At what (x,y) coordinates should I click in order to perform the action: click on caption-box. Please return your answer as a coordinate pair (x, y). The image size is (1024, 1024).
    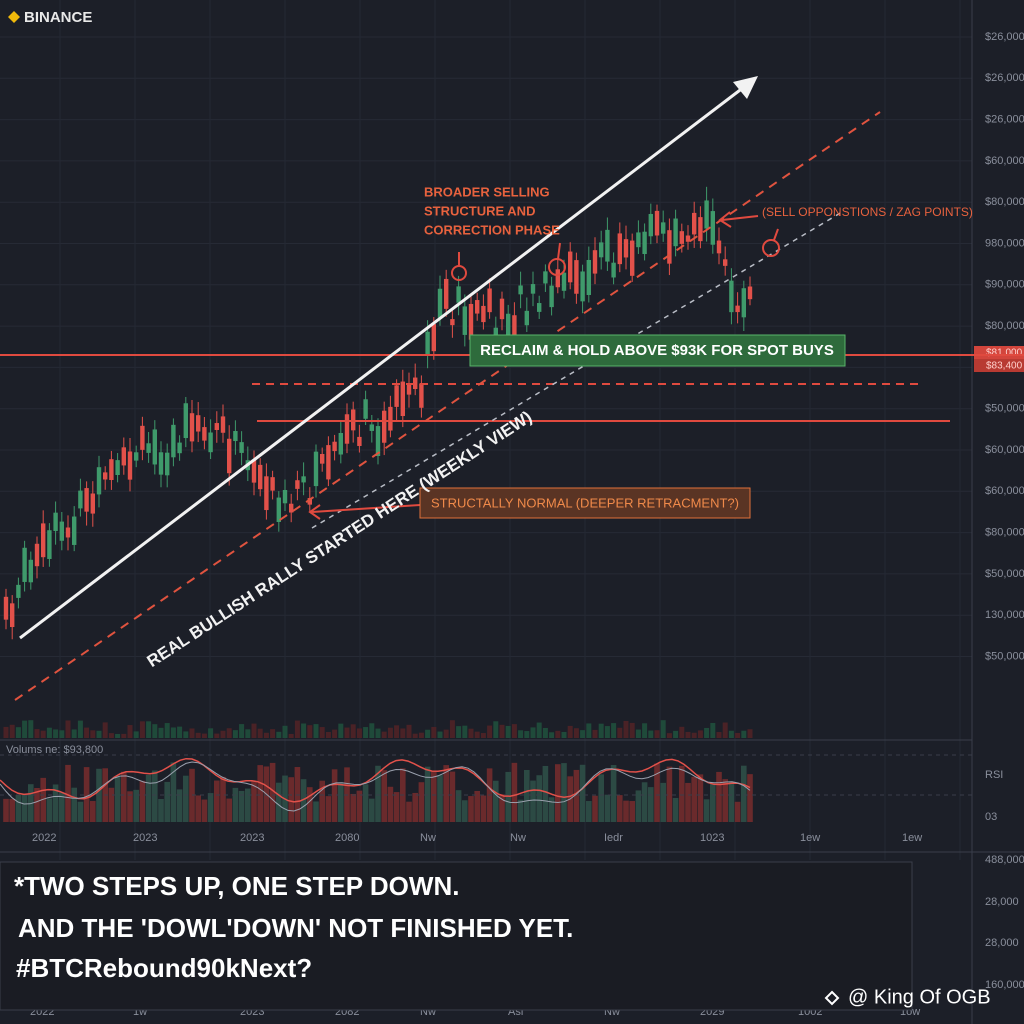
    Looking at the image, I should click on (456, 936).